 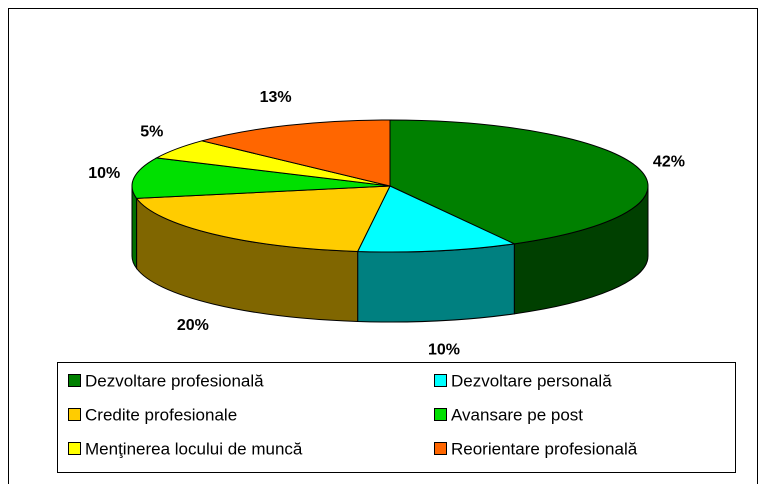 I want to click on legend-label: Dezvoltare profesională, so click(x=174, y=380).